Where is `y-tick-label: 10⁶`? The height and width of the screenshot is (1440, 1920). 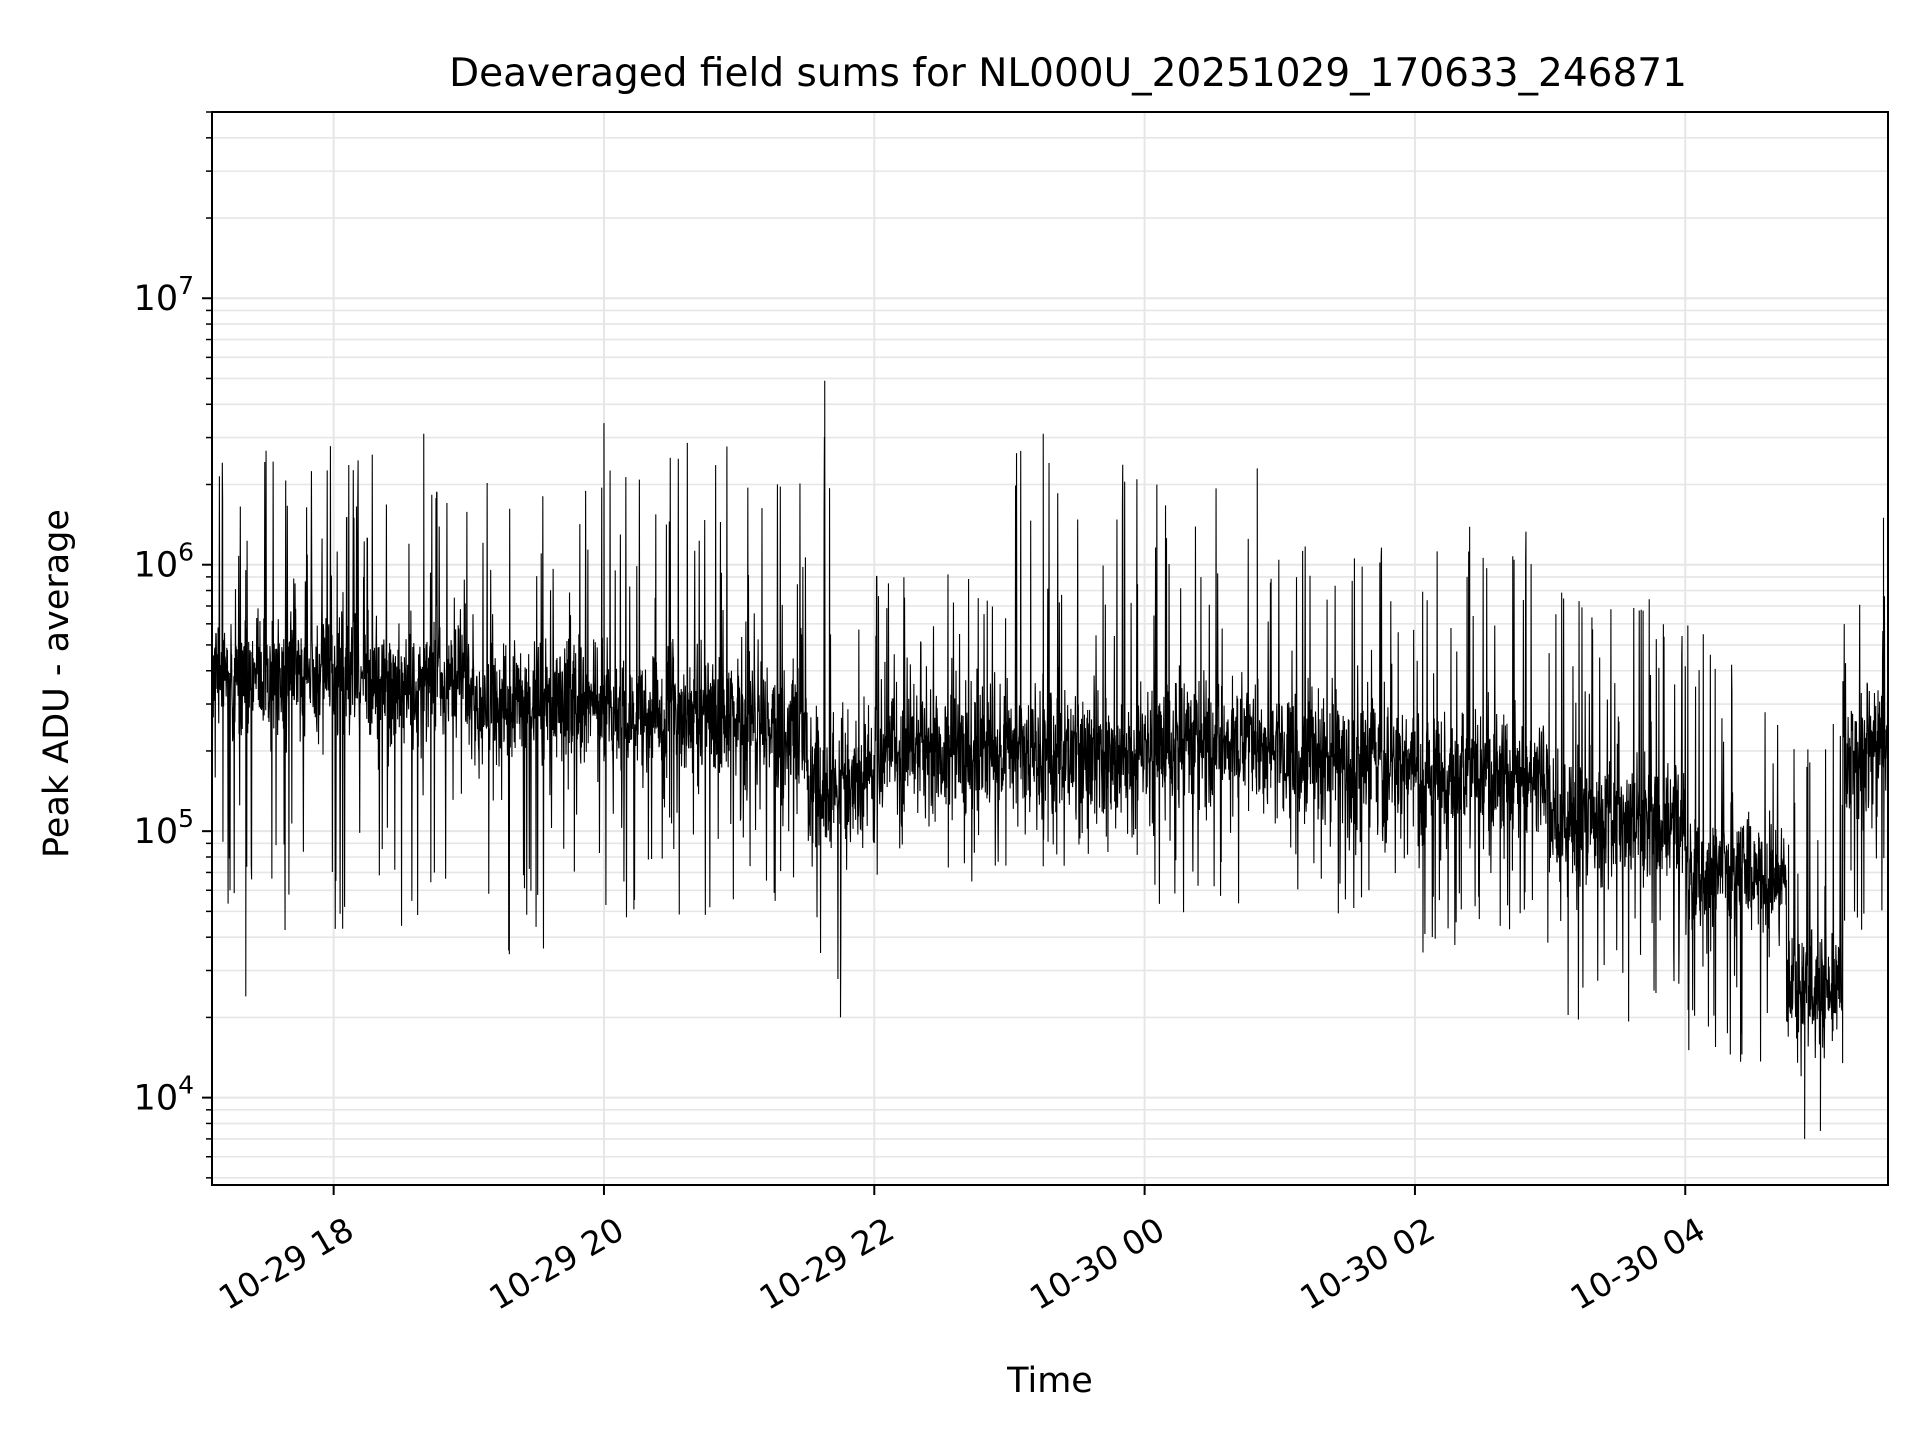 y-tick-label: 10⁶ is located at coordinates (164, 562).